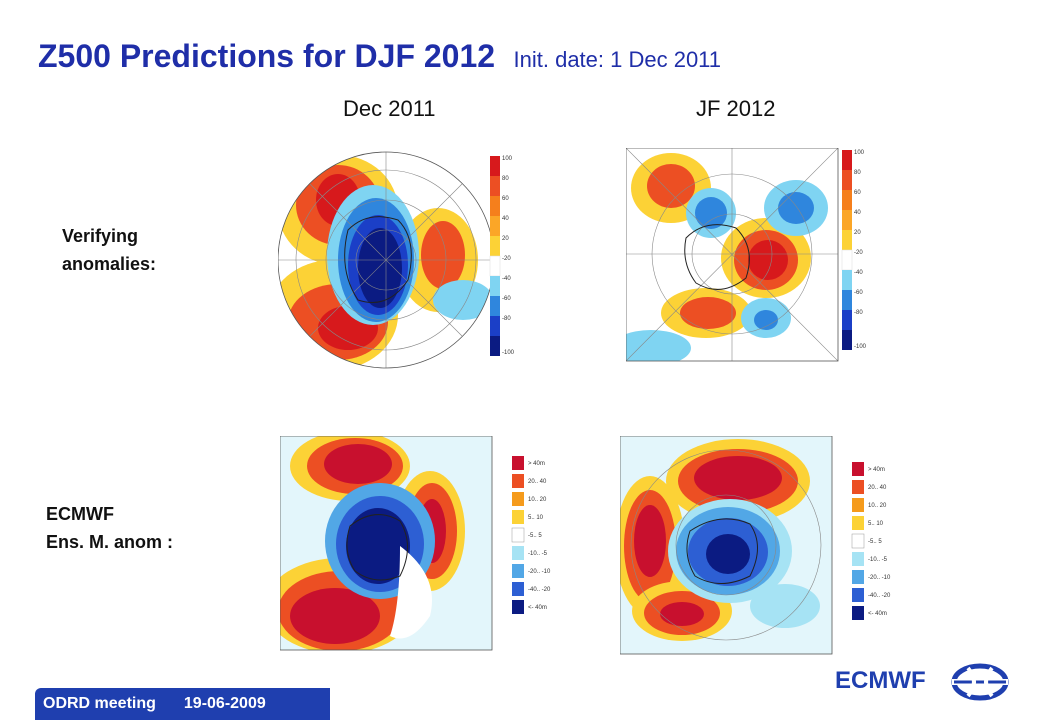 This screenshot has width=1040, height=720. What do you see at coordinates (880, 680) in the screenshot?
I see `ecmwf-wordmark: ECMWF` at bounding box center [880, 680].